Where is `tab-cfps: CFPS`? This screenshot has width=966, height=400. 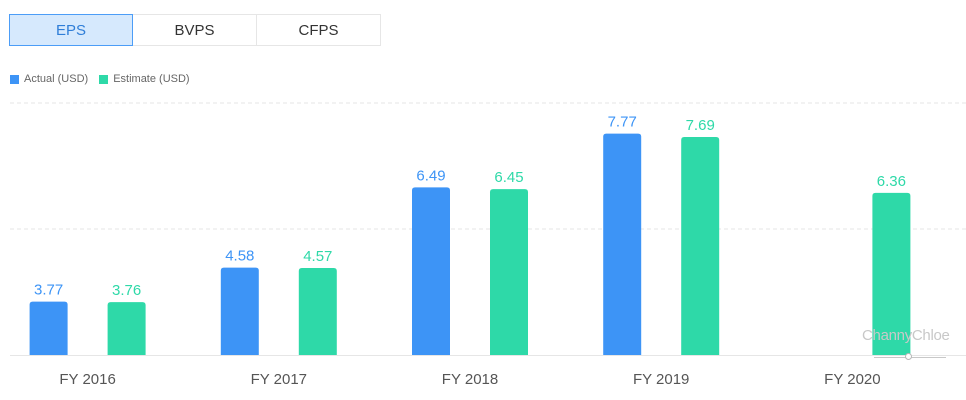 tab-cfps: CFPS is located at coordinates (319, 30).